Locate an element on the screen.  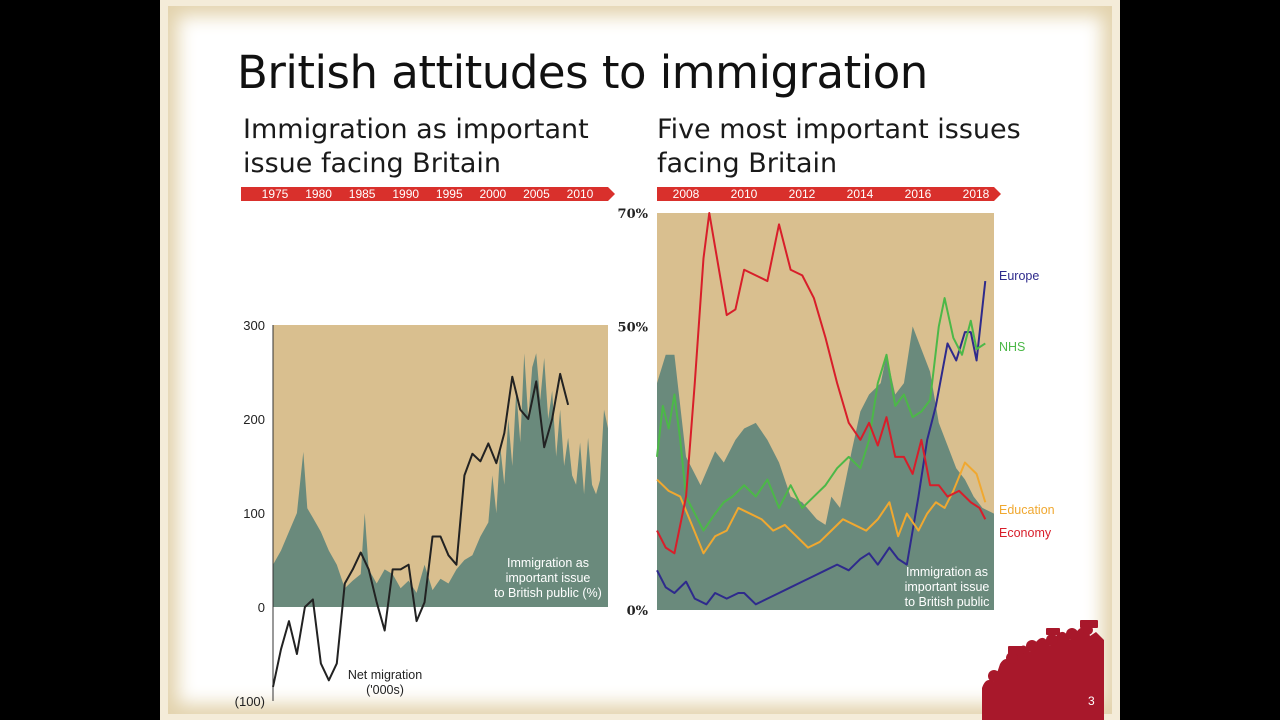
legend-nhs: NHS is located at coordinates (1012, 347).